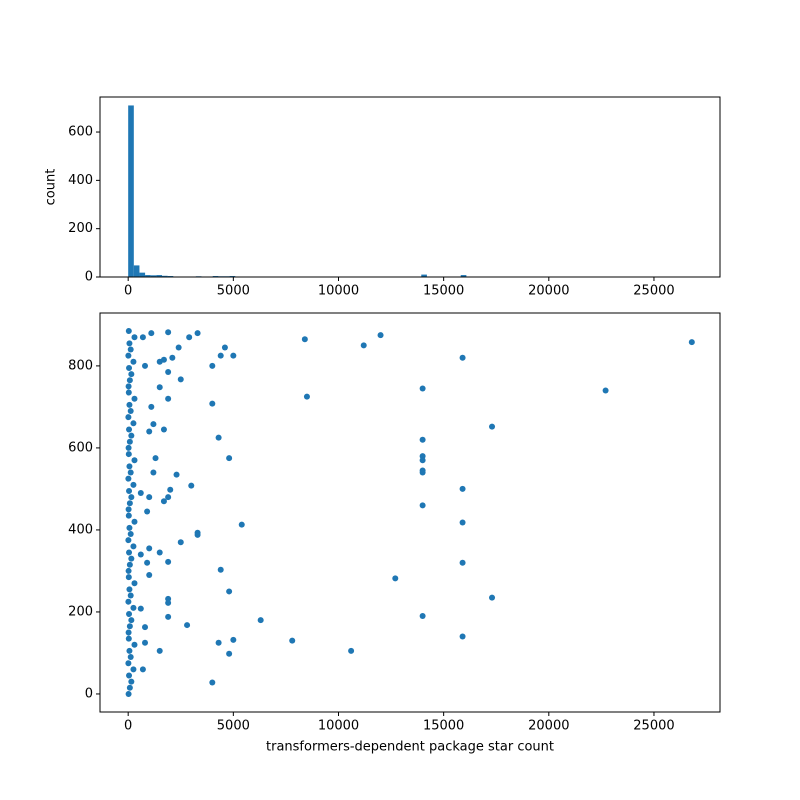  What do you see at coordinates (653, 291) in the screenshot?
I see `x-tick-label: 25000` at bounding box center [653, 291].